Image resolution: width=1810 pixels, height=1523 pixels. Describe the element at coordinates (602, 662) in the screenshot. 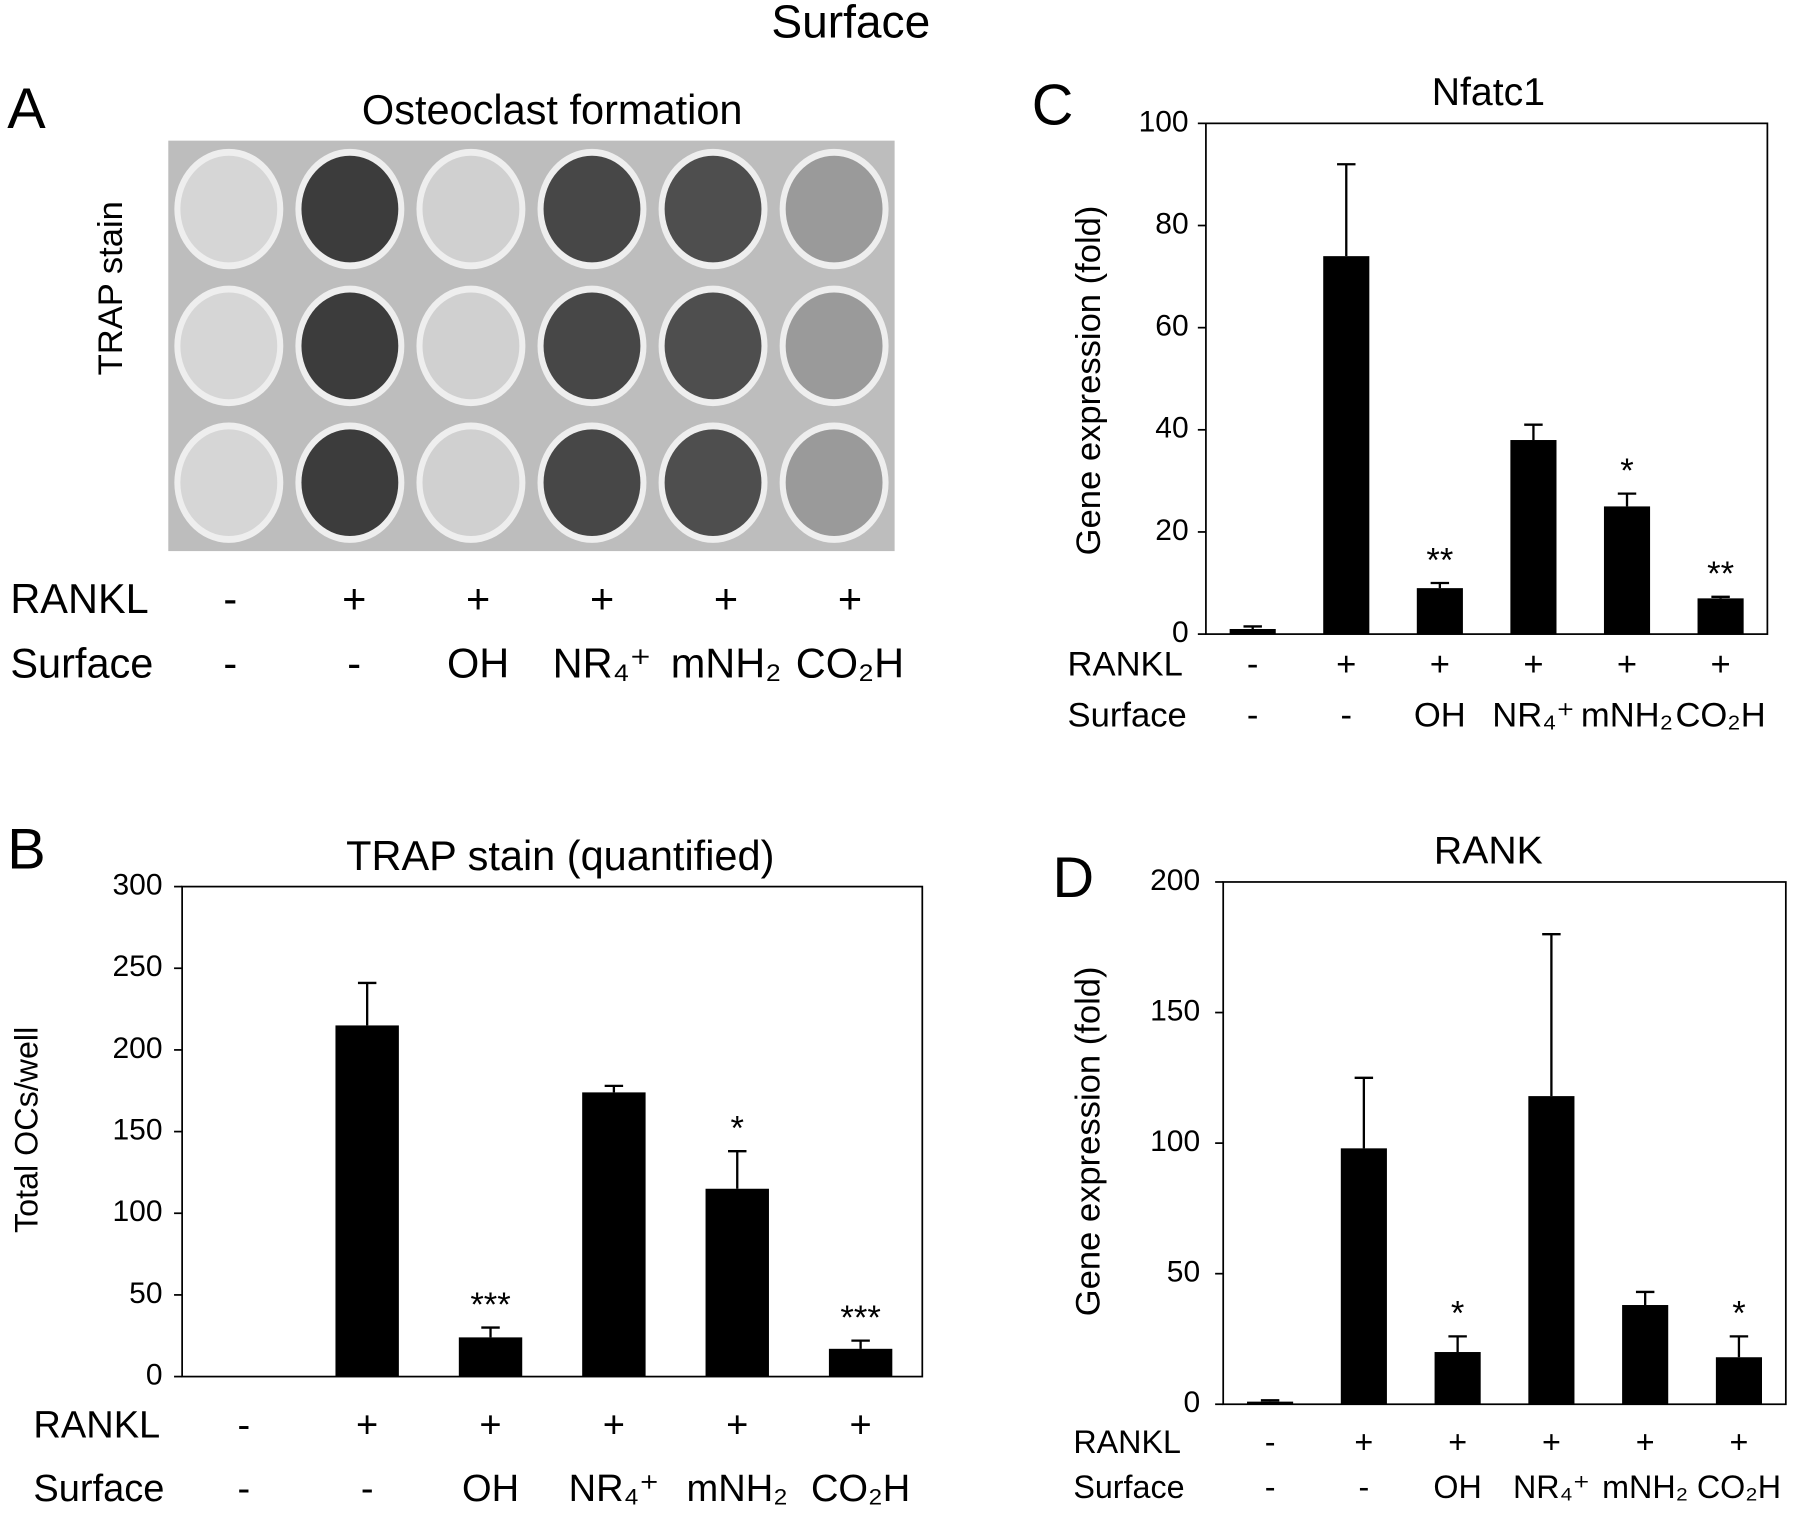

I see `treatment-label: NR₄⁺` at that location.